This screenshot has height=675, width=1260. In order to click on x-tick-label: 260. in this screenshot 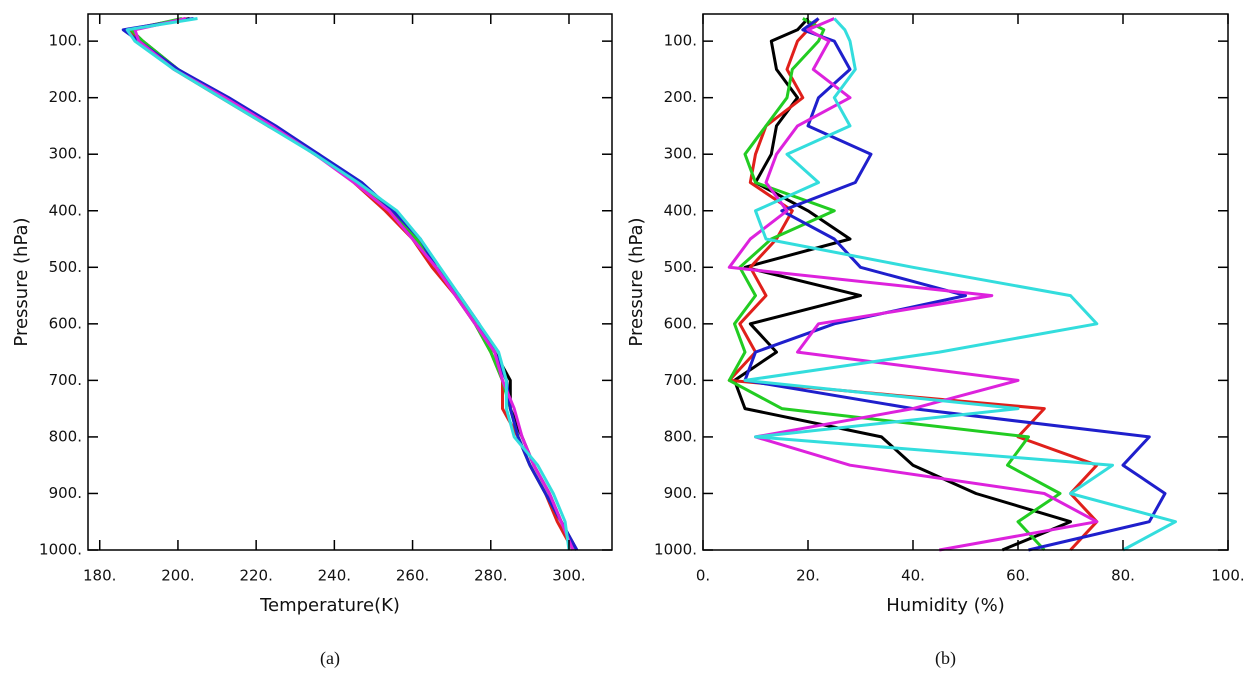, I will do `click(412, 576)`.